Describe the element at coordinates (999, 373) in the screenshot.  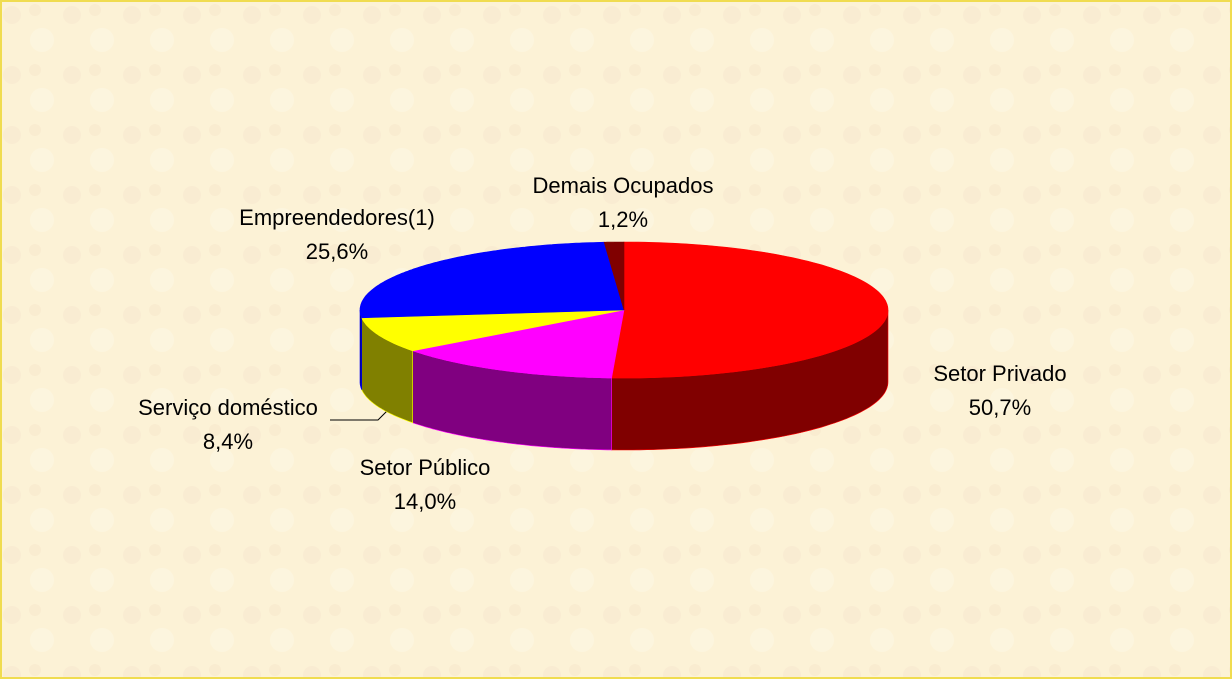
I see `slice-label: Setor Privado` at that location.